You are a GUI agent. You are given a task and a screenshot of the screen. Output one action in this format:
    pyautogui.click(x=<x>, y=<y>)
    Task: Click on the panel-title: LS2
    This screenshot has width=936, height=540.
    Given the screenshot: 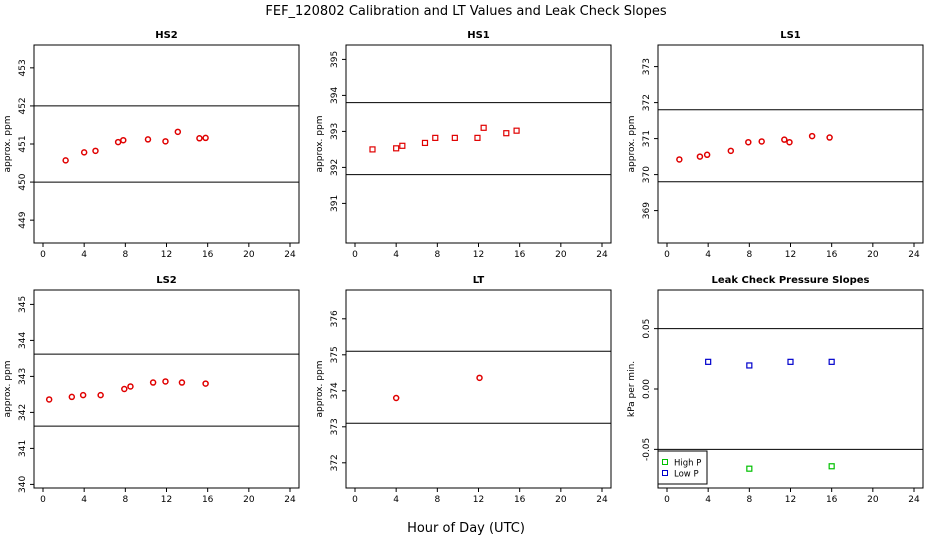 What is the action you would take?
    pyautogui.click(x=166, y=280)
    